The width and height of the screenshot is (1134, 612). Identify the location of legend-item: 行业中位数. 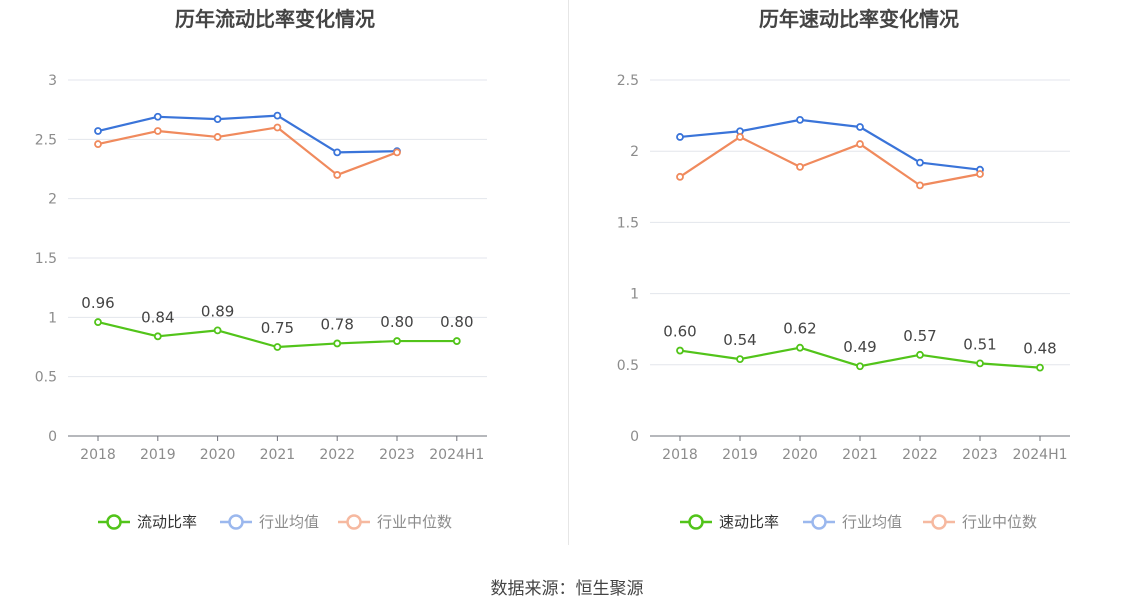
(395, 522).